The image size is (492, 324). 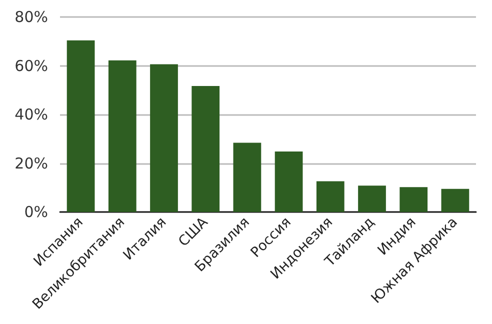 What do you see at coordinates (31, 65) in the screenshot?
I see `y-tick-label: 60%` at bounding box center [31, 65].